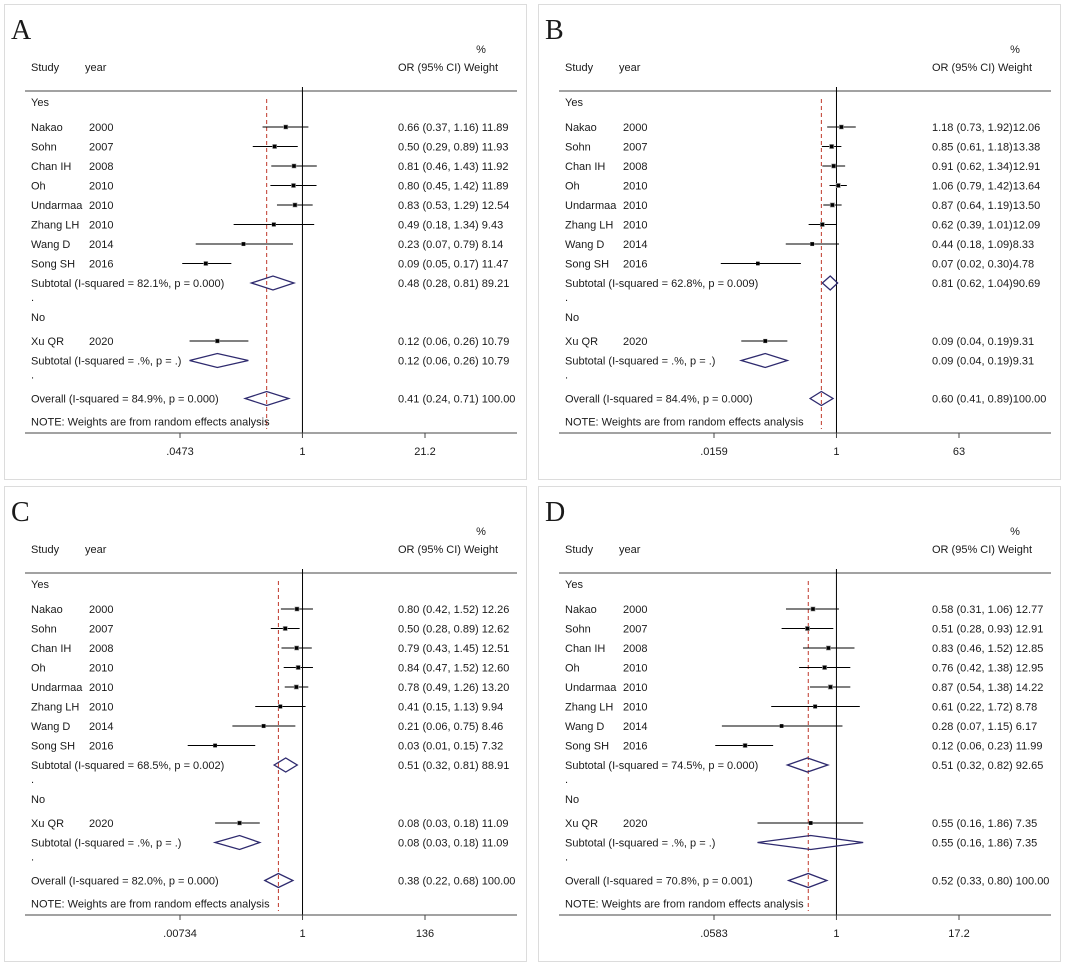 The image size is (1067, 969). What do you see at coordinates (453, 688) in the screenshot?
I see `study-row-estimate: 0.78 (0.49, 1.26) 13.20` at bounding box center [453, 688].